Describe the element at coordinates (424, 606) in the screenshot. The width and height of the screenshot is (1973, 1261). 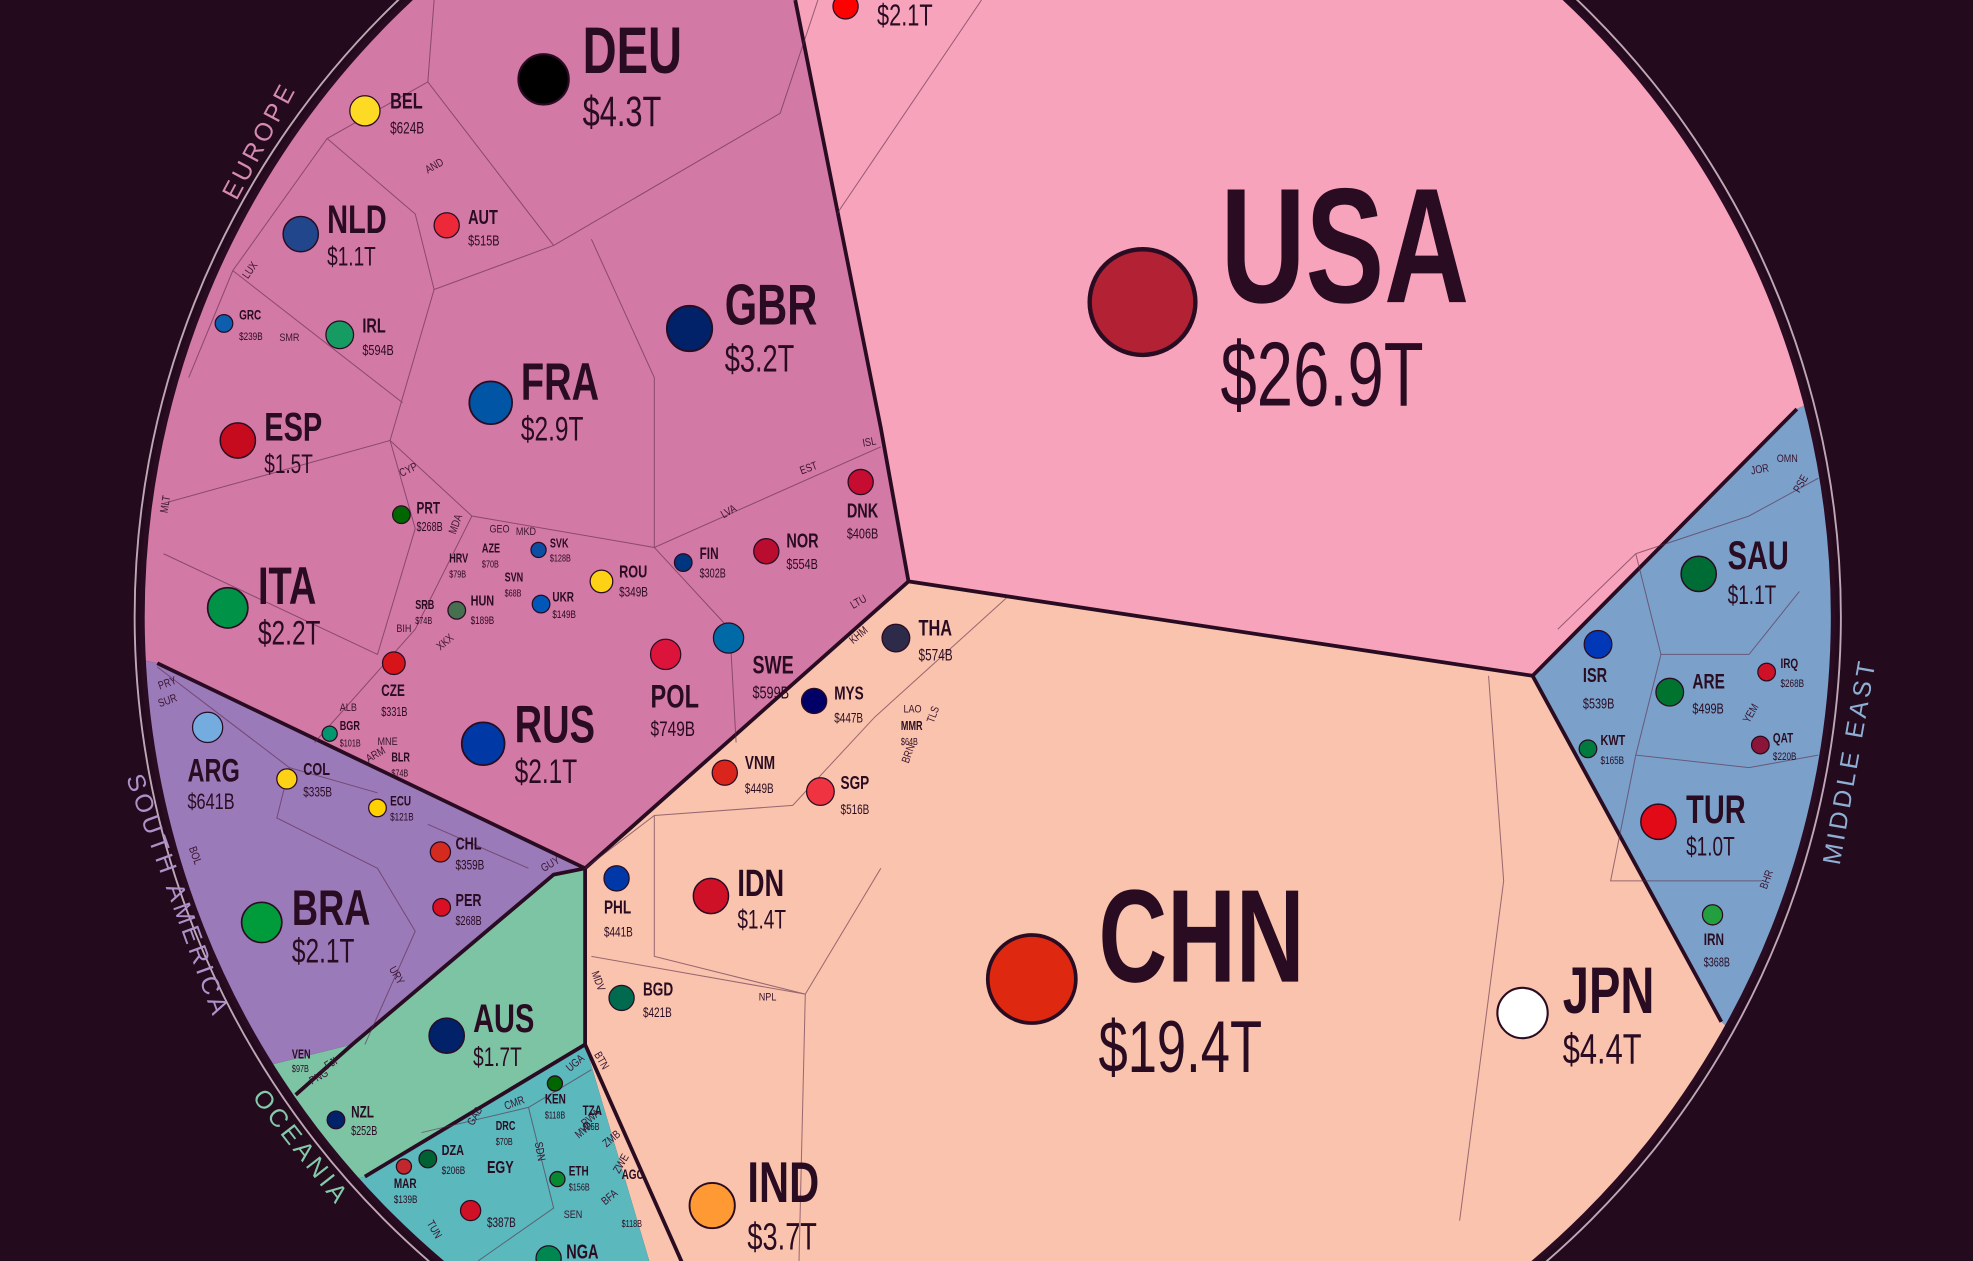
I see `country-code: SRB` at that location.